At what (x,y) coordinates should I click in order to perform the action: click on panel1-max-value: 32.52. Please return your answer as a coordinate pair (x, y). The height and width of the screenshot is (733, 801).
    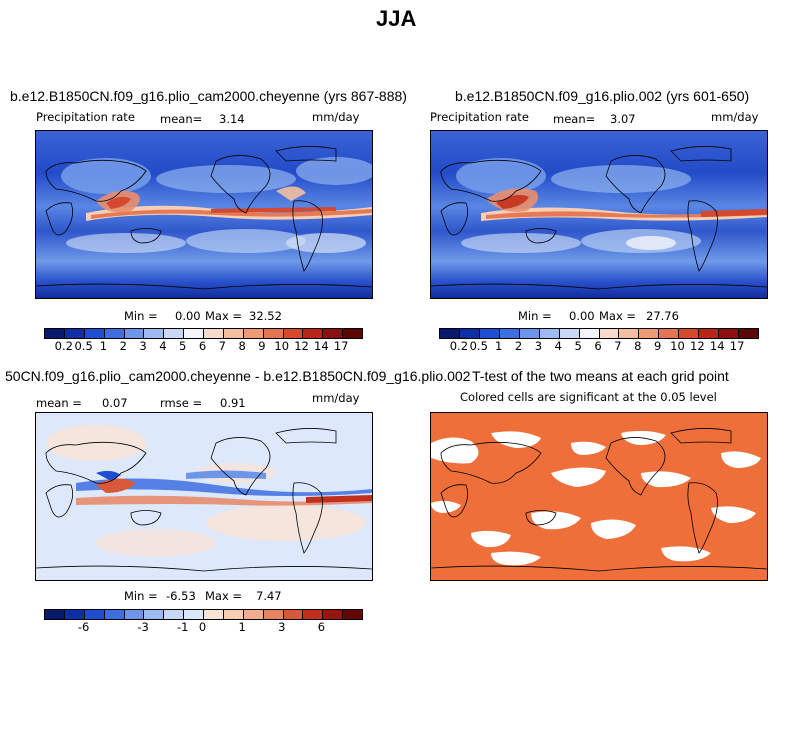
    Looking at the image, I should click on (265, 316).